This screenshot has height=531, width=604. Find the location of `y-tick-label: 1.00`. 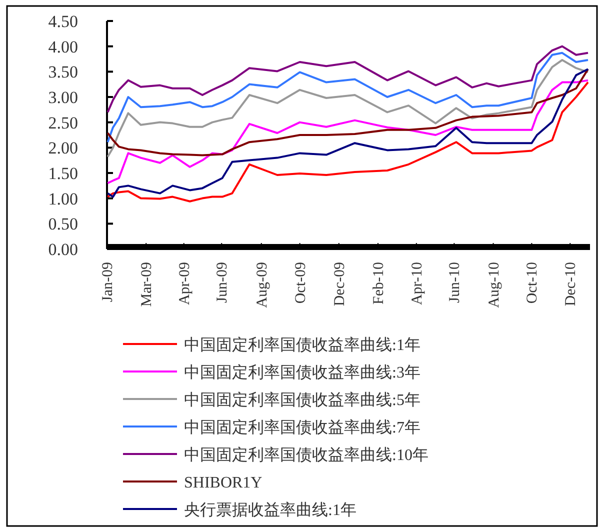

y-tick-label: 1.00 is located at coordinates (63, 198).